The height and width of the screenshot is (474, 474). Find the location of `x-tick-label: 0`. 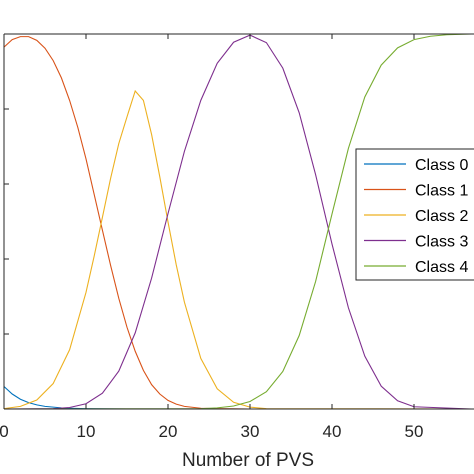

x-tick-label: 0 is located at coordinates (4, 431).